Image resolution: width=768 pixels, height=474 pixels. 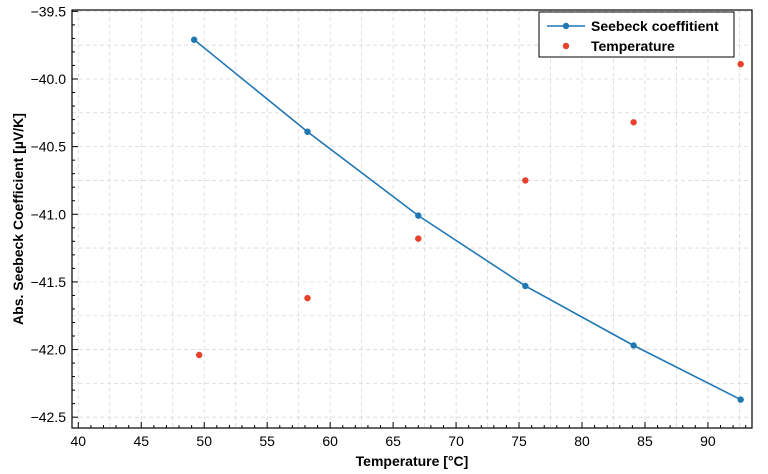 I want to click on x-tick-label: 65, so click(x=393, y=441).